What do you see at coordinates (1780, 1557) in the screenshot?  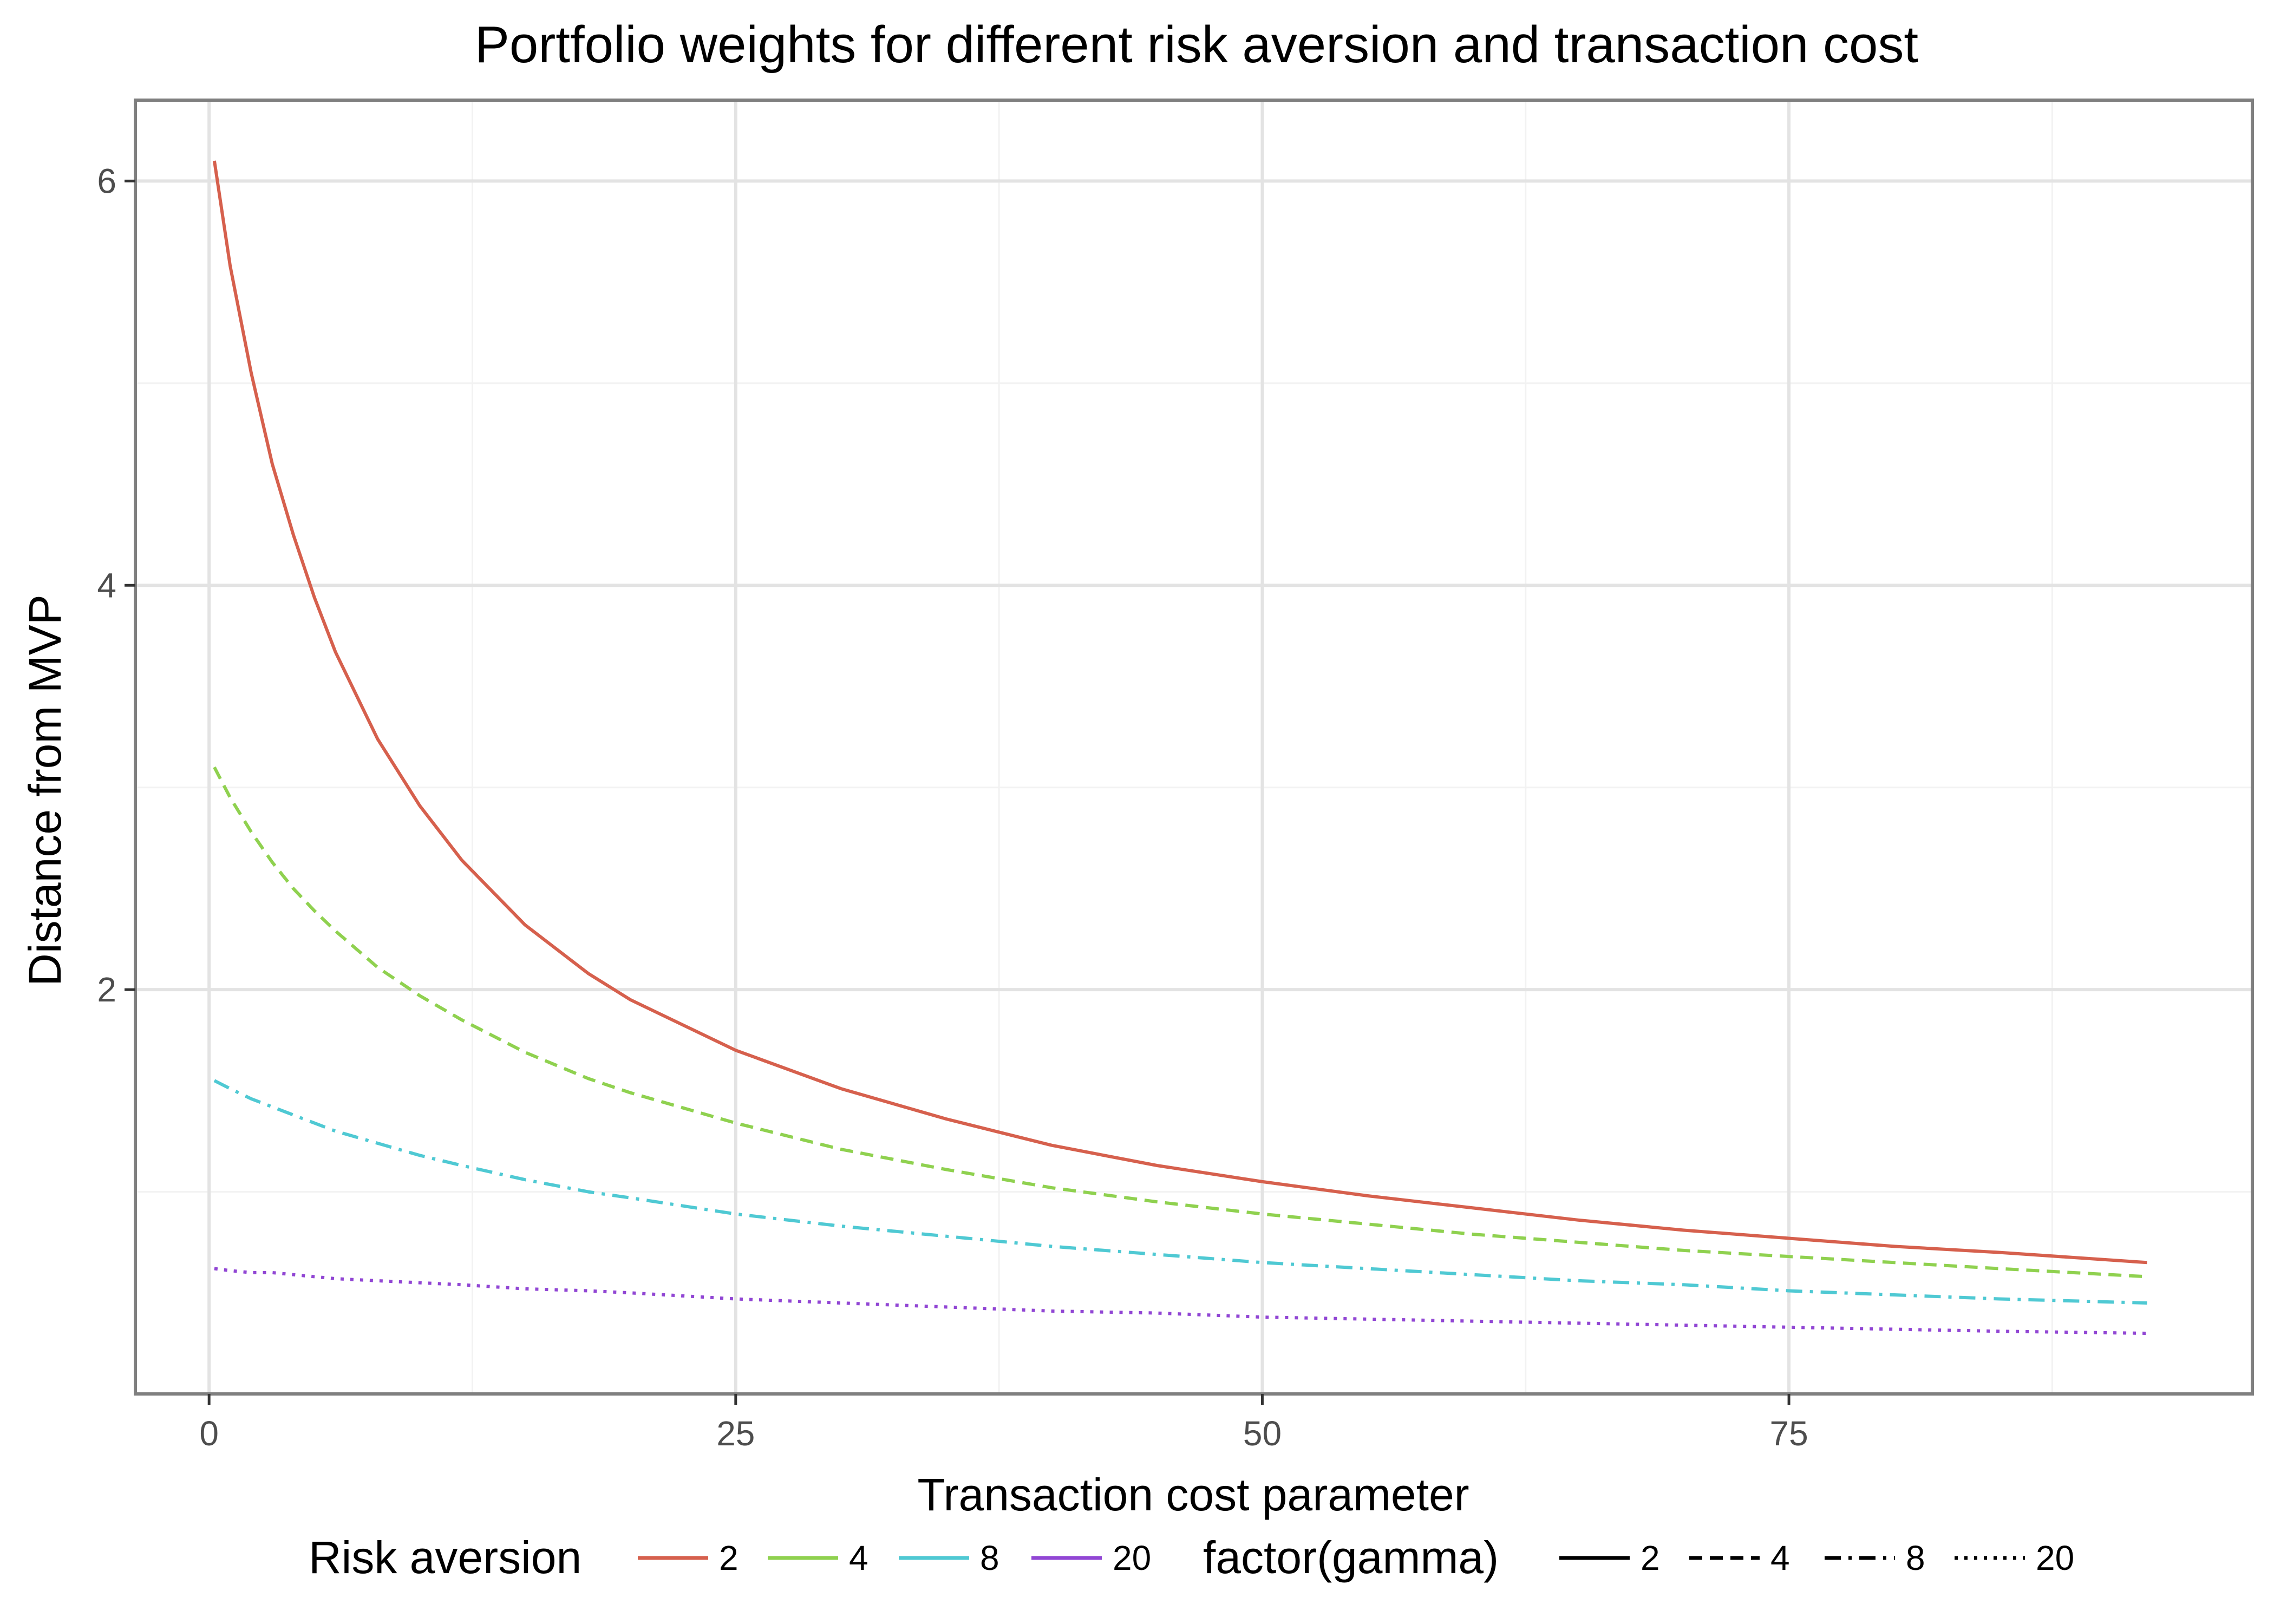 I see `legend-linetype-label: 4` at bounding box center [1780, 1557].